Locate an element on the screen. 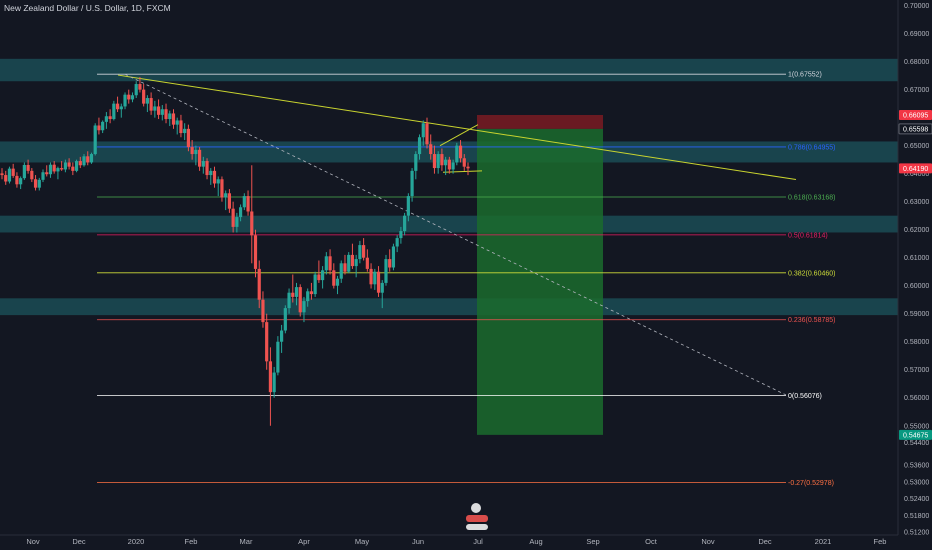 The height and width of the screenshot is (550, 932). price-tick-0: 0.70000 is located at coordinates (916, 6).